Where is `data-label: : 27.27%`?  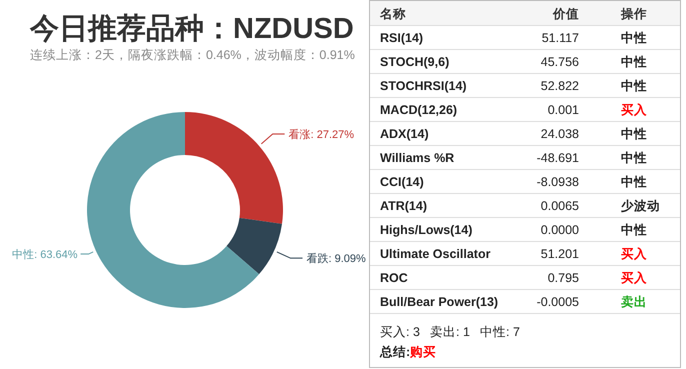 data-label: : 27.27% is located at coordinates (332, 135).